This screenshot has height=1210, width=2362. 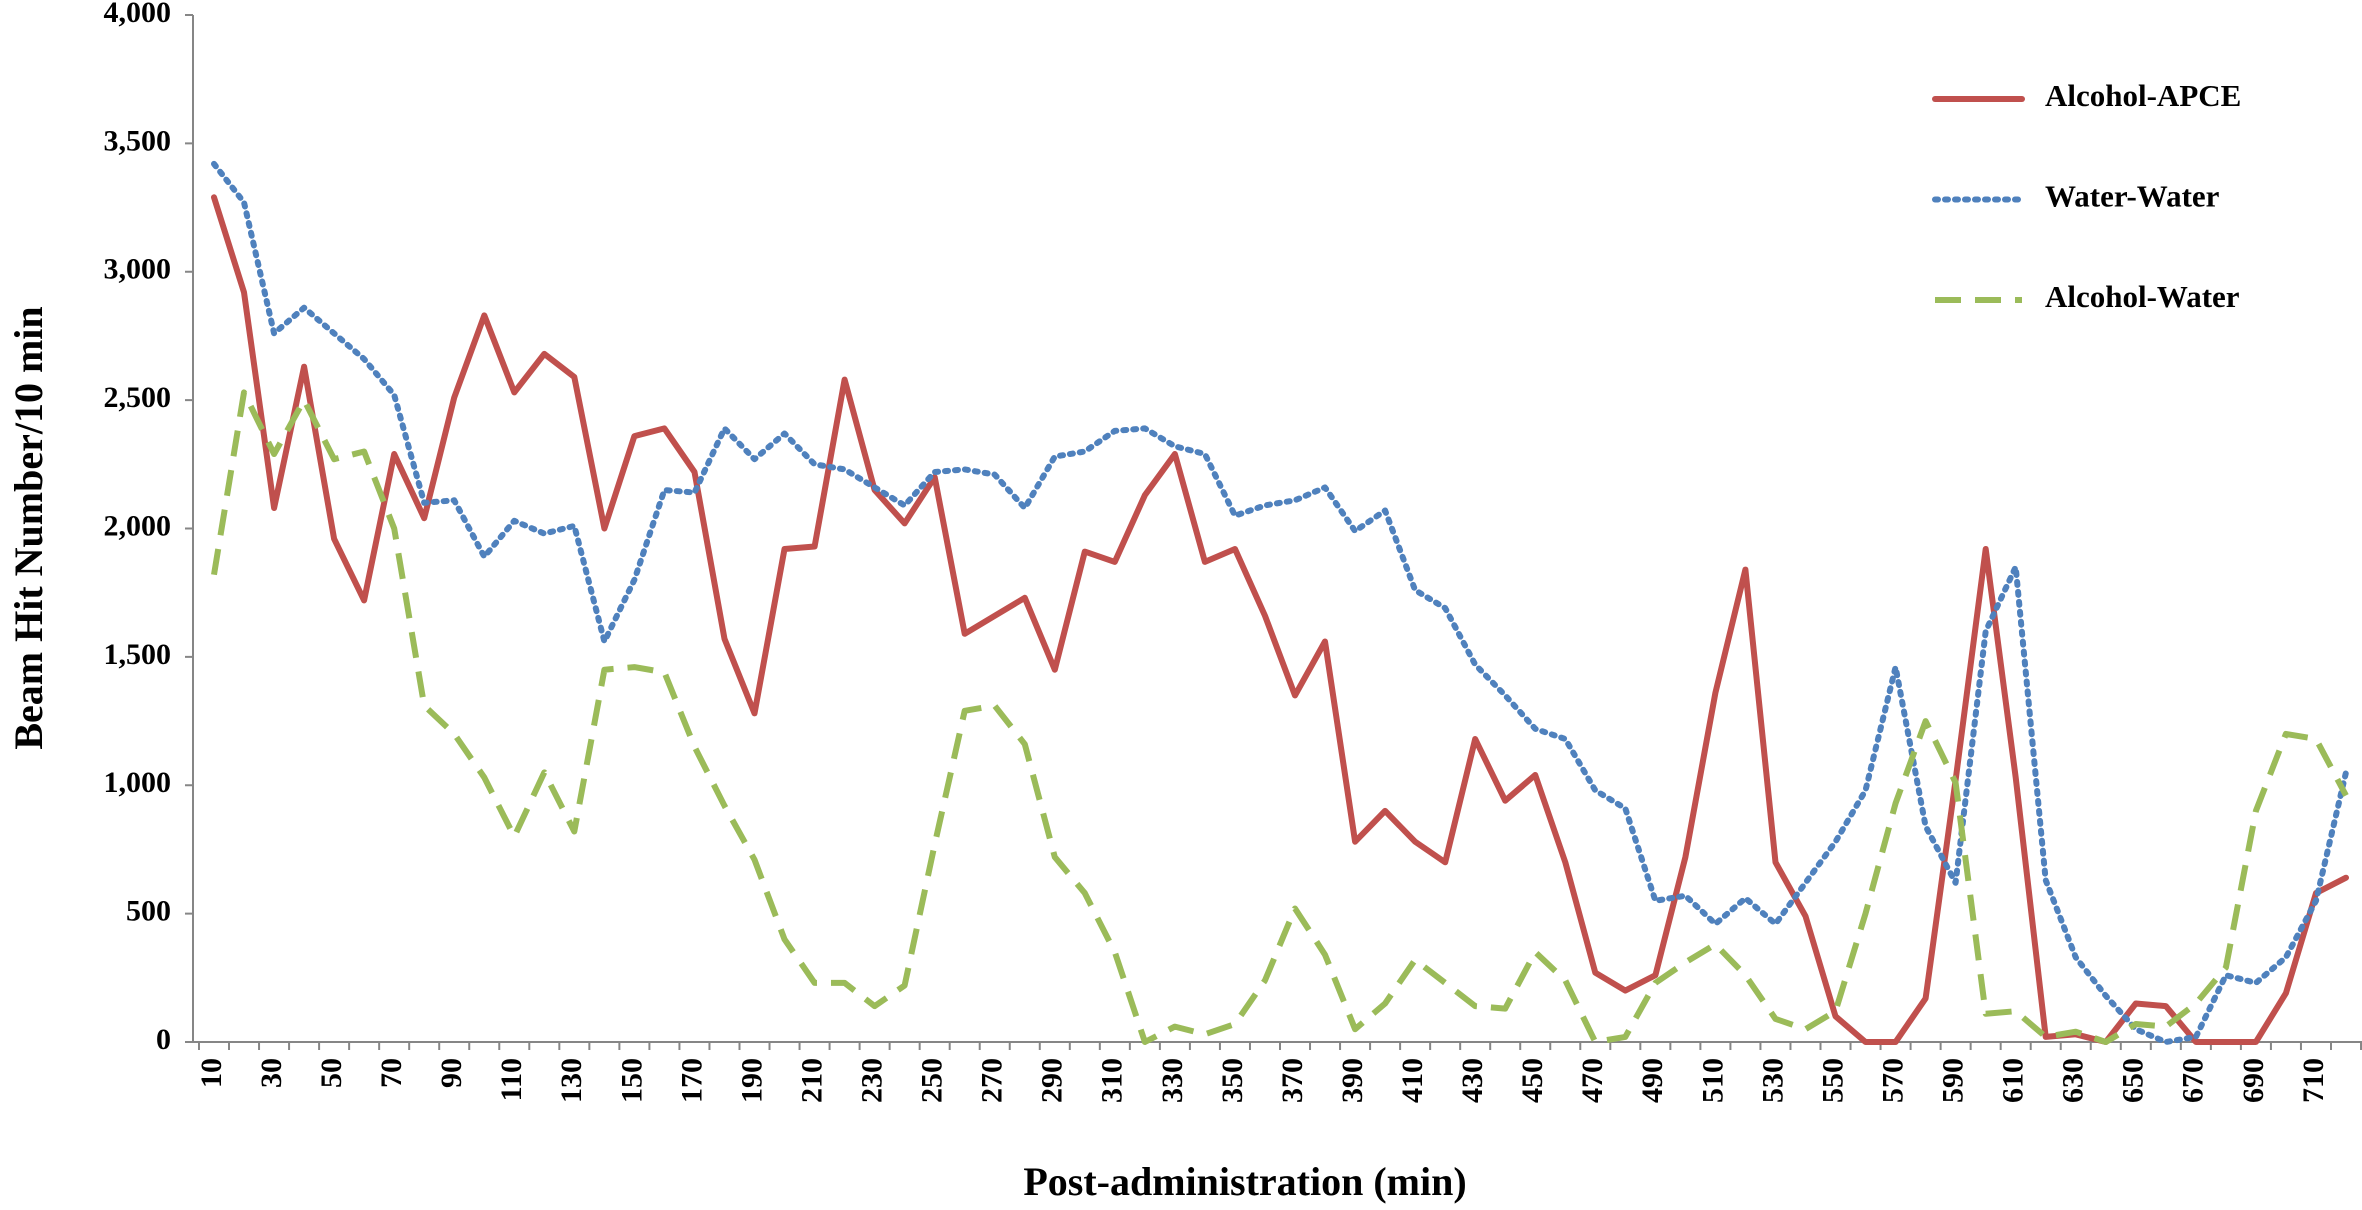 What do you see at coordinates (138, 525) in the screenshot?
I see `y-tick-label: 2,000` at bounding box center [138, 525].